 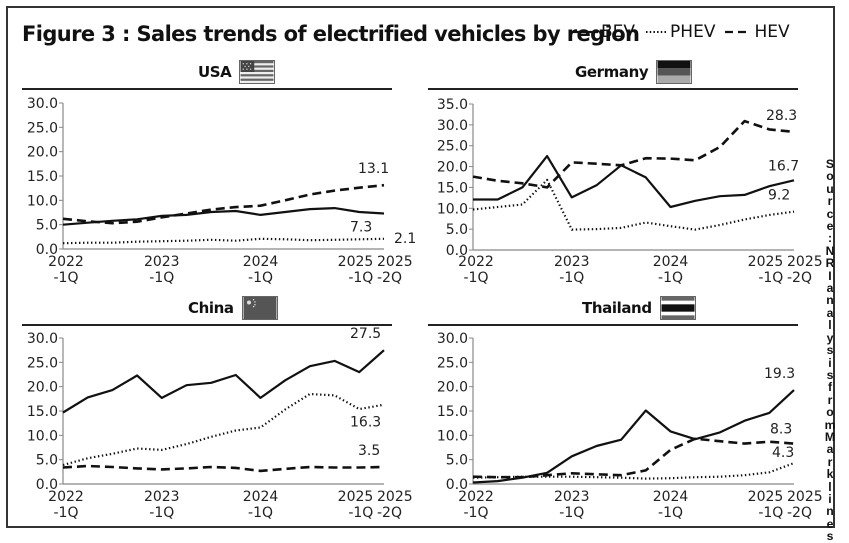 I want to click on panel-title-thailand: Thailand, so click(x=639, y=308).